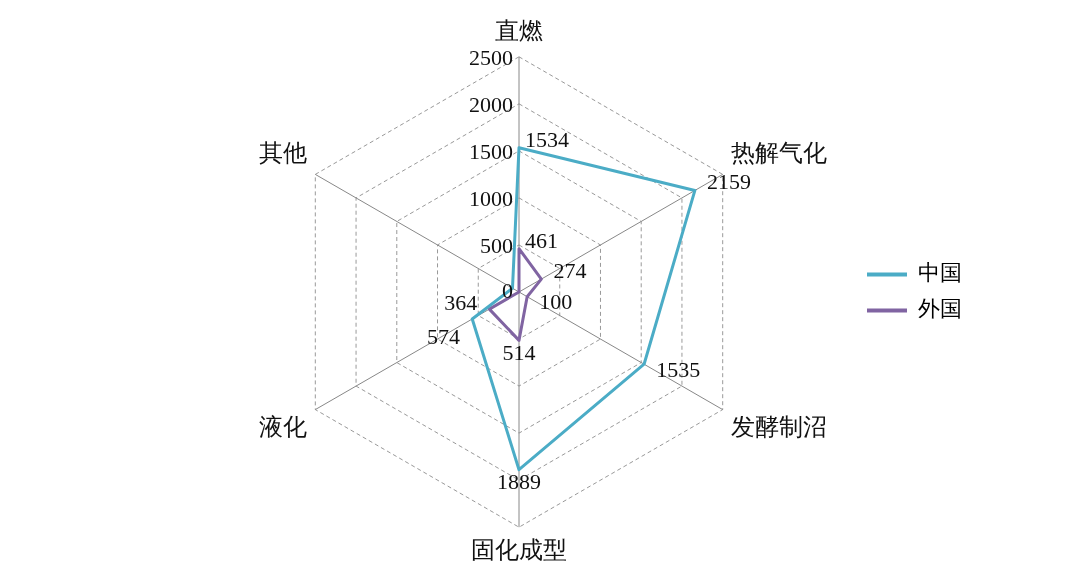  Describe the element at coordinates (282, 427) in the screenshot. I see `spoke-label: 液化` at that location.